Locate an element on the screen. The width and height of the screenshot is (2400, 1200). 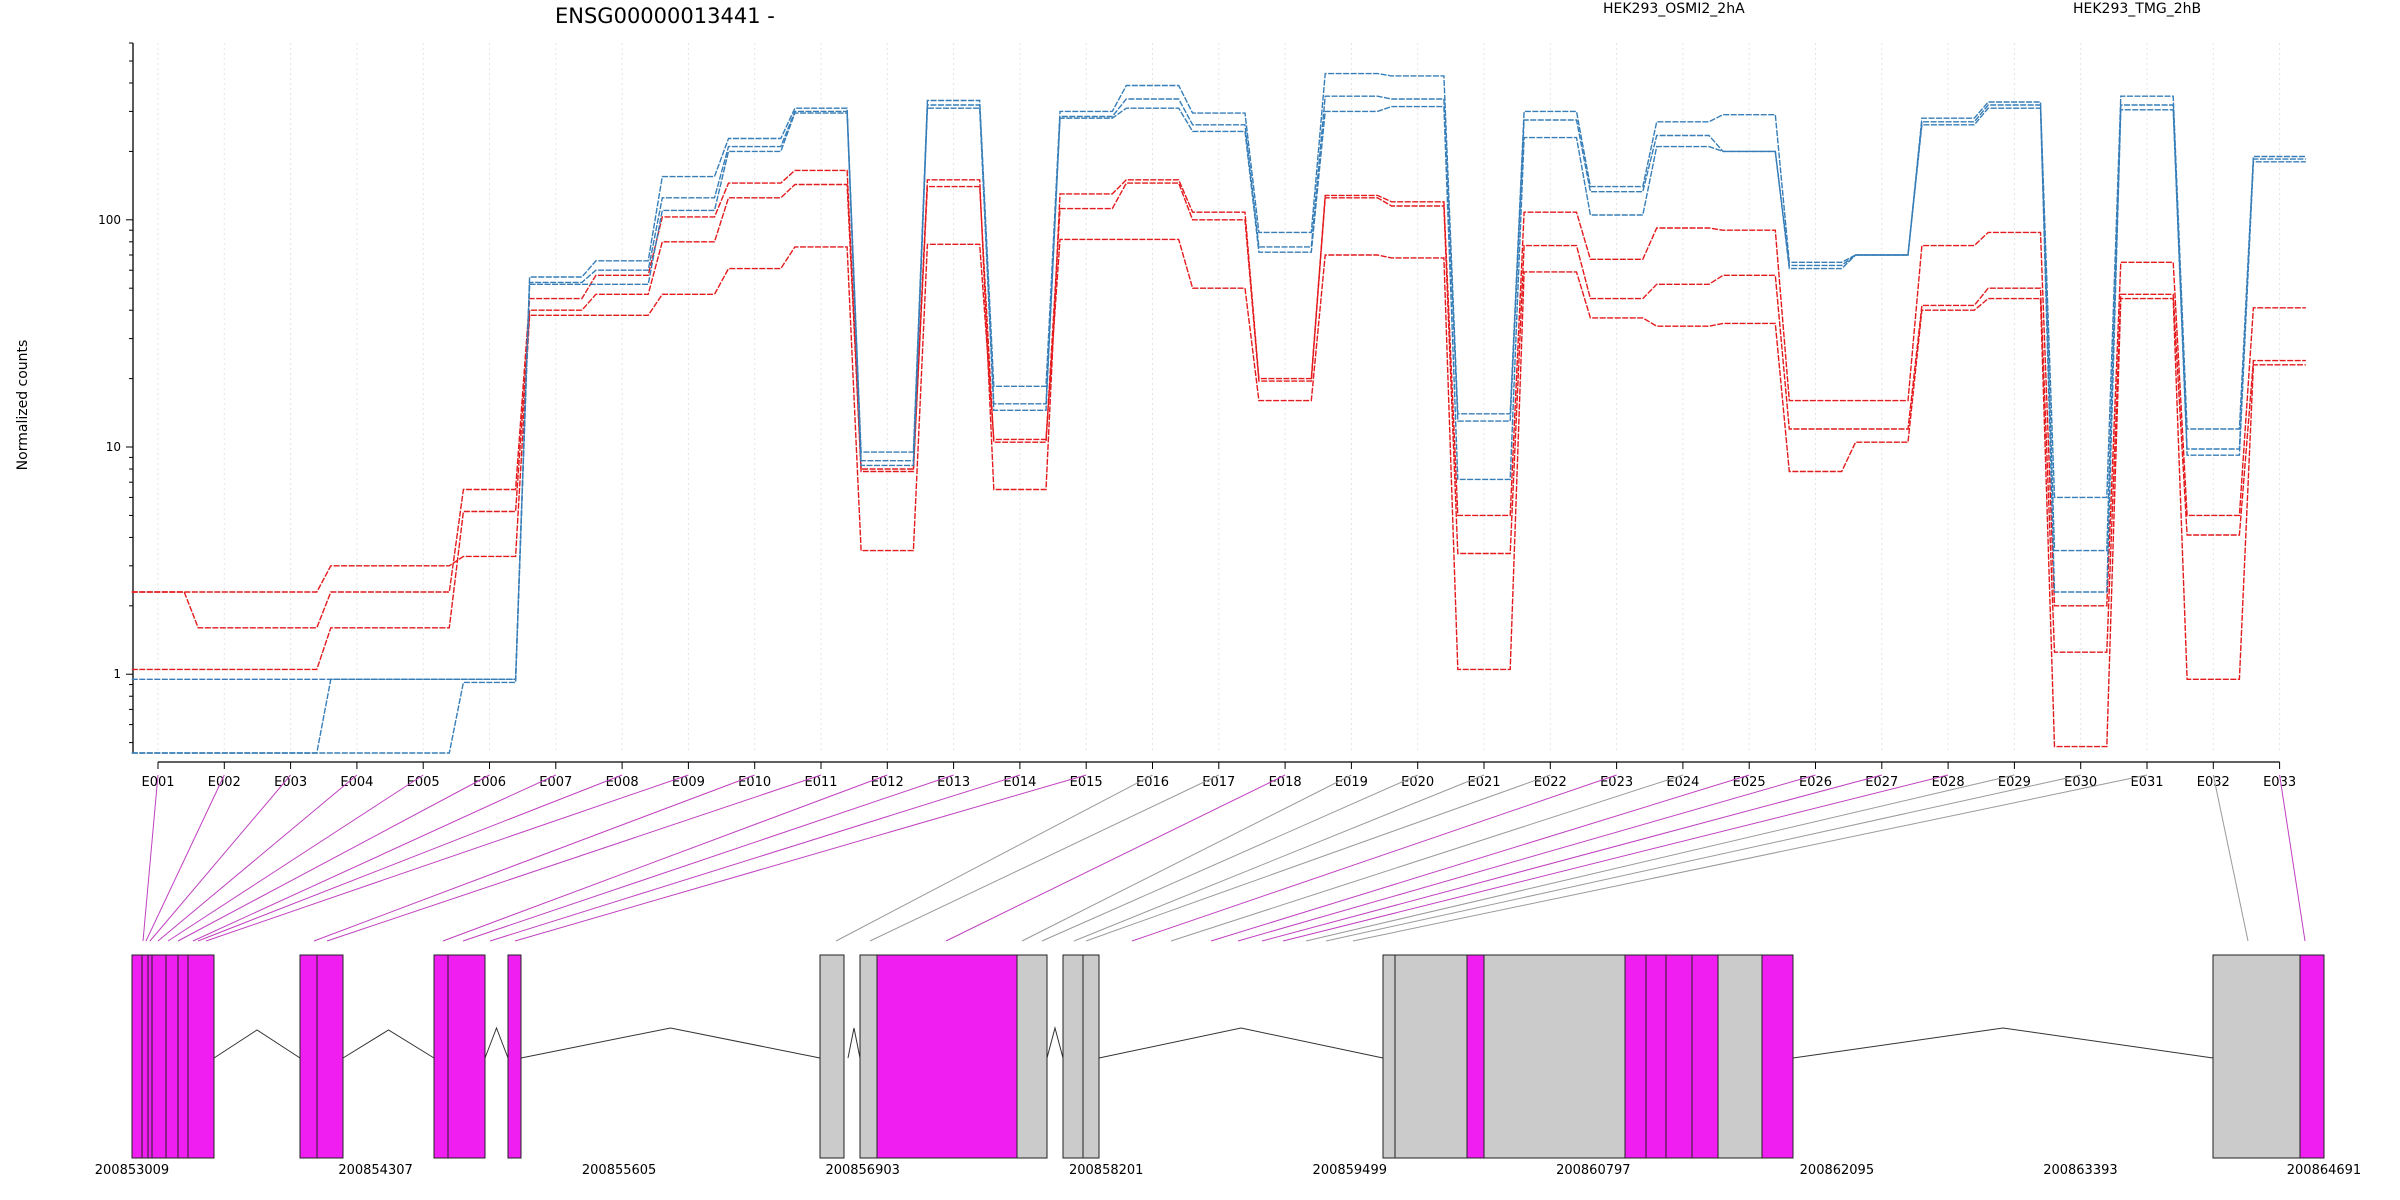
position-label: 200853009 is located at coordinates (132, 1170).